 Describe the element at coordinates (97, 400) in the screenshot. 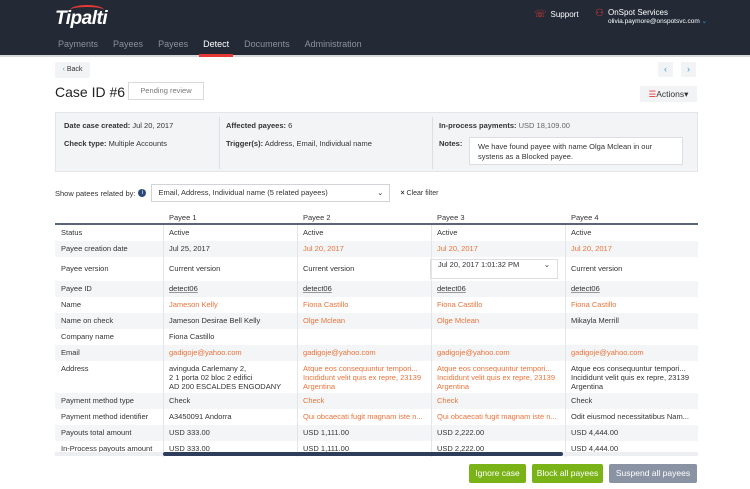

I see `row-label: Payment method type` at that location.